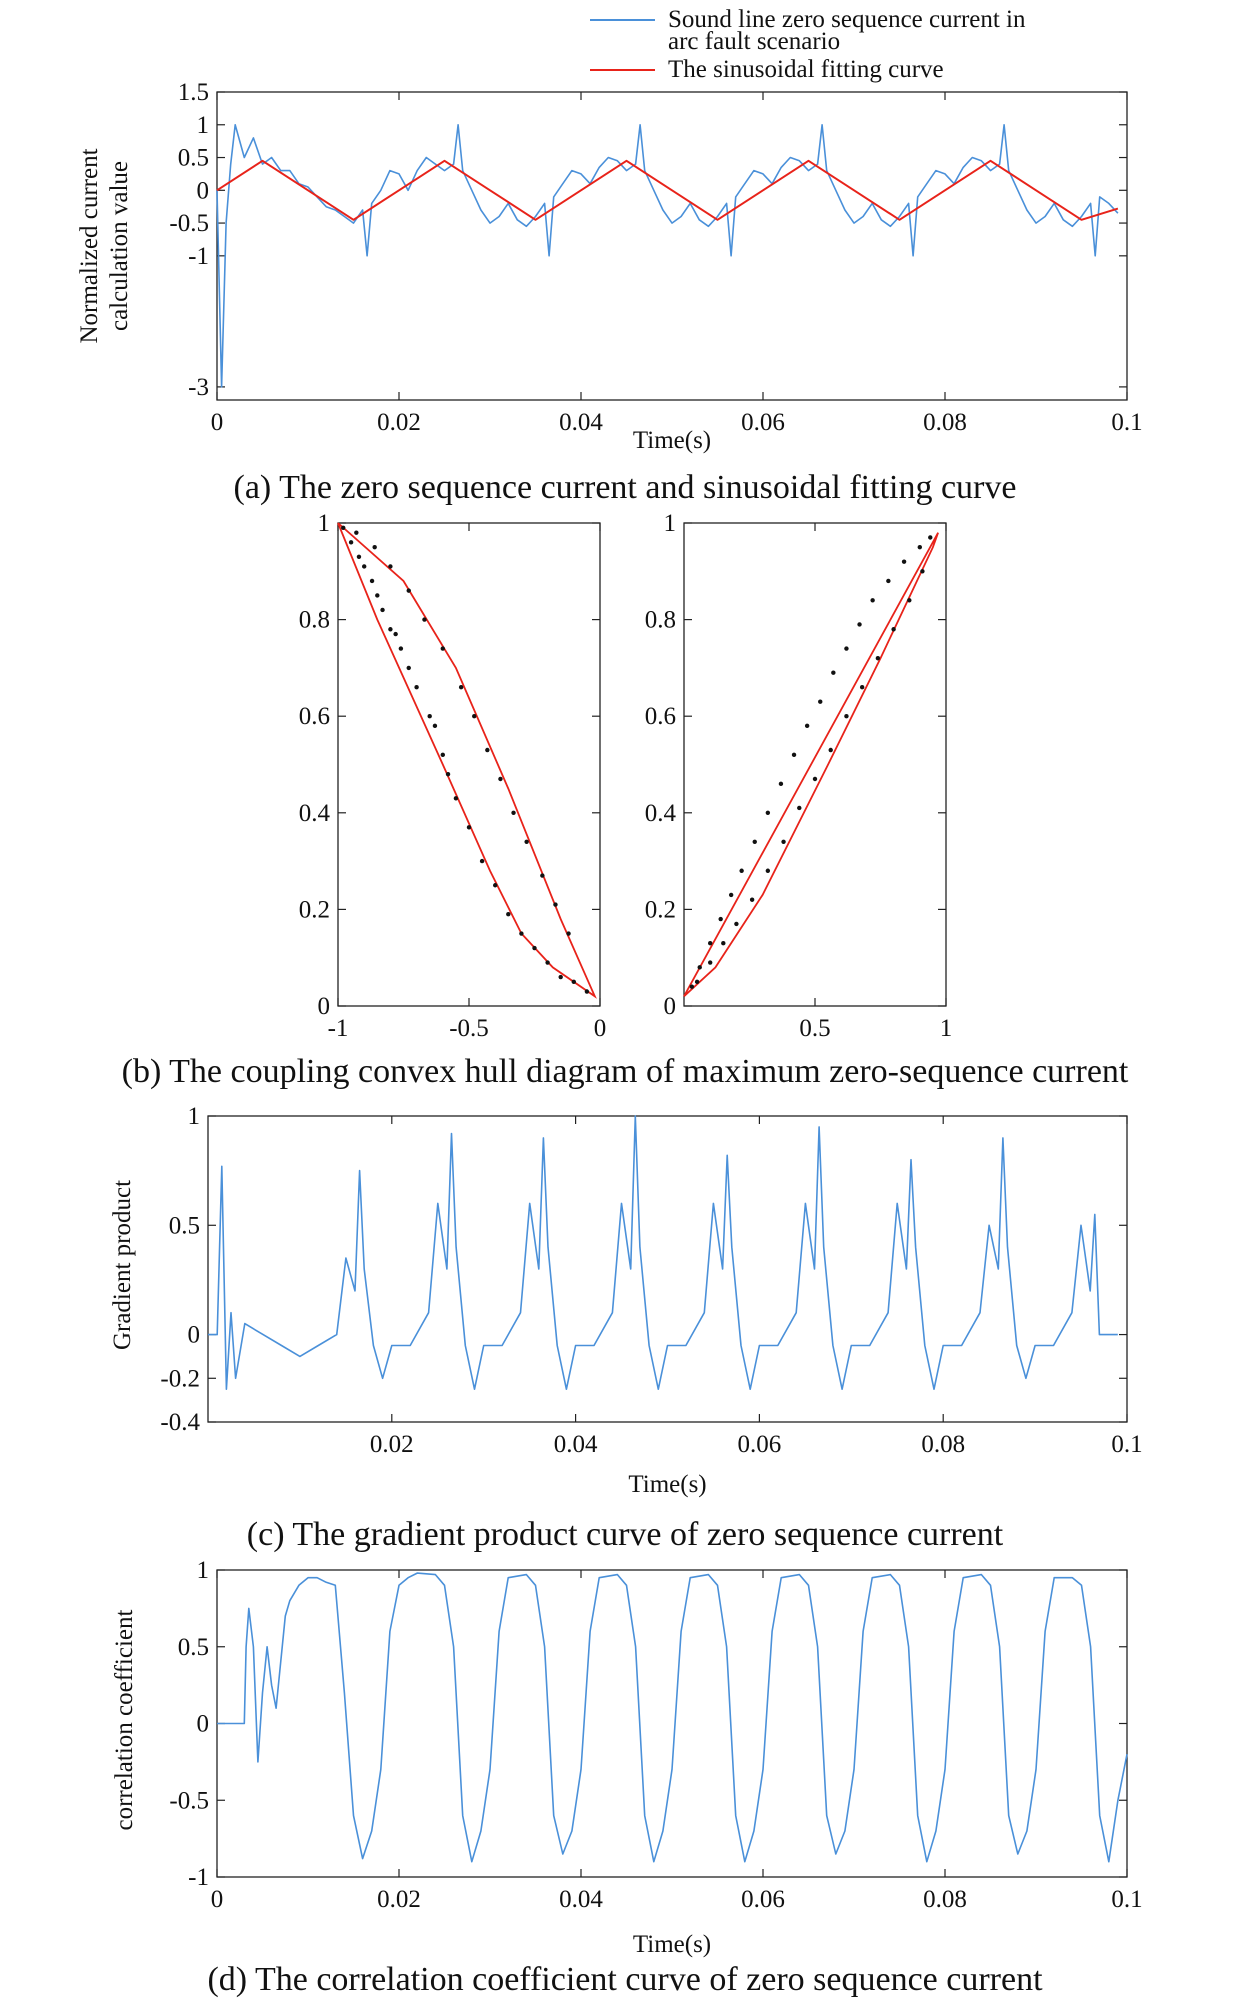  Describe the element at coordinates (469, 1028) in the screenshot. I see `x-tick-label: -0.5` at that location.